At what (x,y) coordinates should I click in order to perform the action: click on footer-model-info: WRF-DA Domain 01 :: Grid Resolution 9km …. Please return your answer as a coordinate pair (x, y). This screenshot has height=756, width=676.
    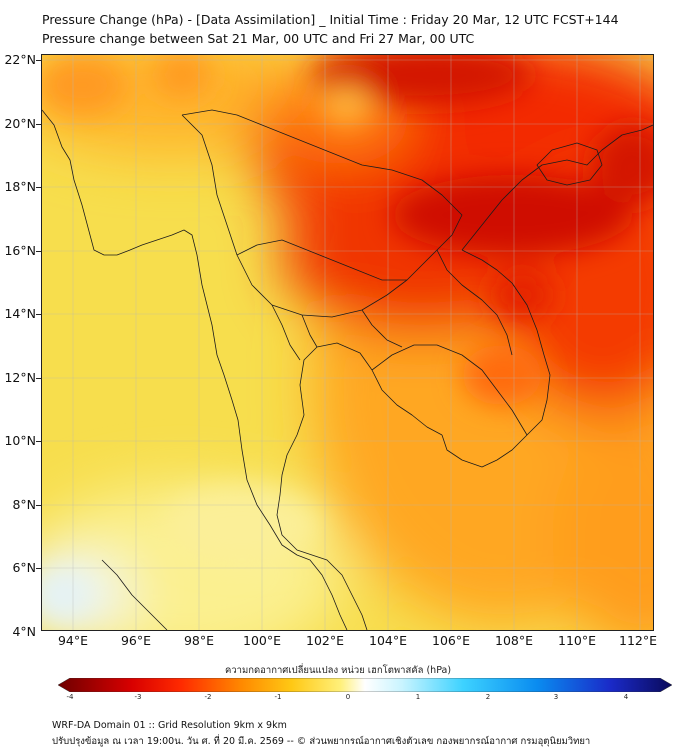
    Looking at the image, I should click on (169, 725).